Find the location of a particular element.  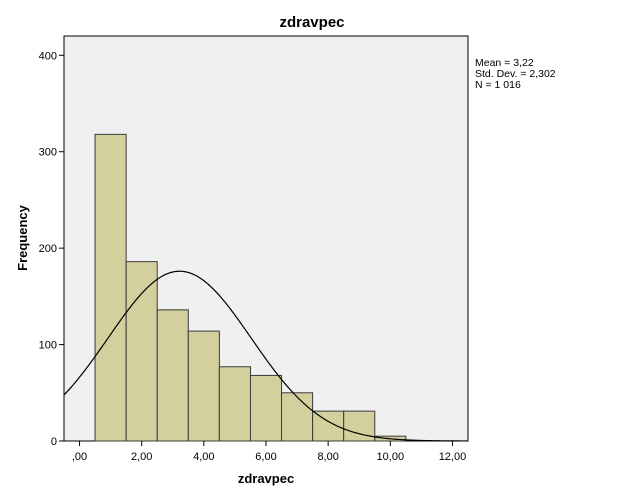

x-tick-label-1: 2,00 is located at coordinates (141, 457).